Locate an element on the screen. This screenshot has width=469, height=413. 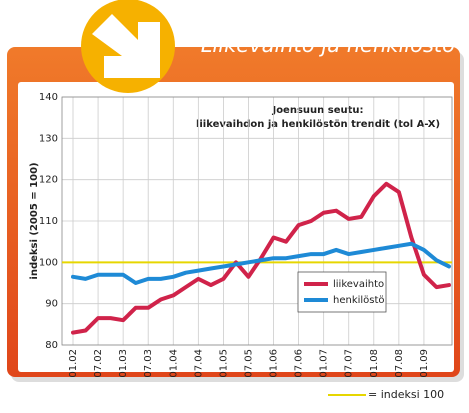
x-tick-label: 07.05 is located at coordinates (248, 363).